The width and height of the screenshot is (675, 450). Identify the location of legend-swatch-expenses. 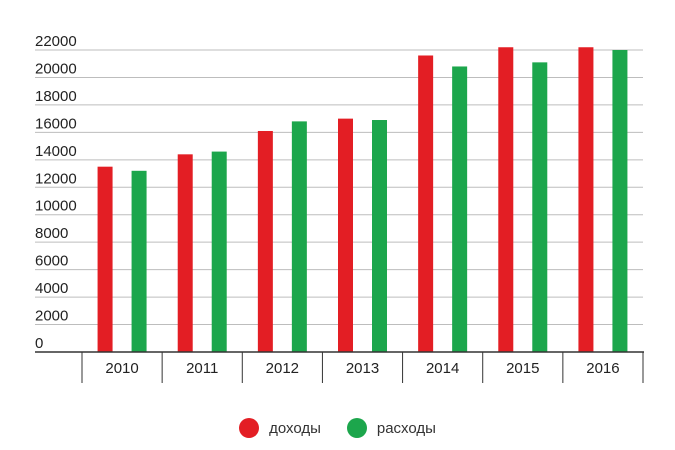
(356, 428).